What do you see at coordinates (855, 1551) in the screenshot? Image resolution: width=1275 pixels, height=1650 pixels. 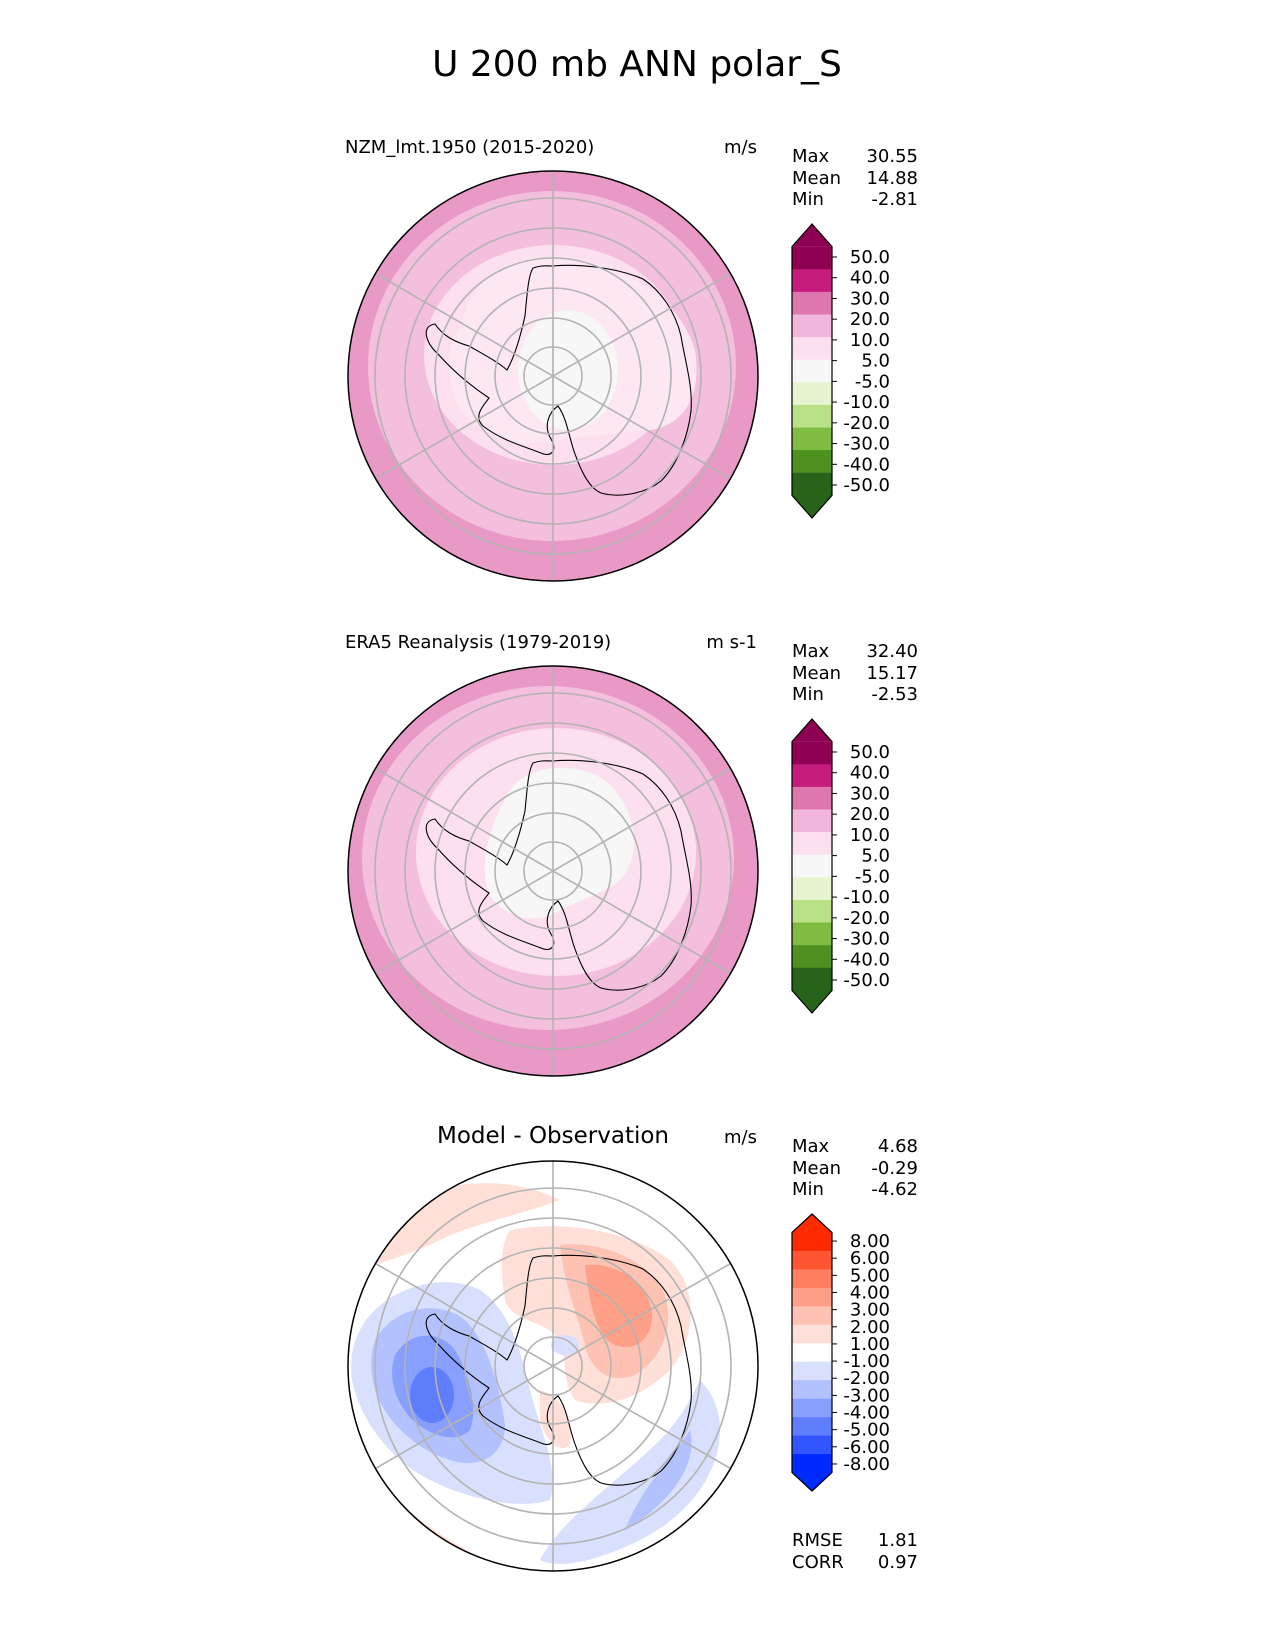 I see `extra-stats-block: RMSE 1.81 CORR 0.97` at bounding box center [855, 1551].